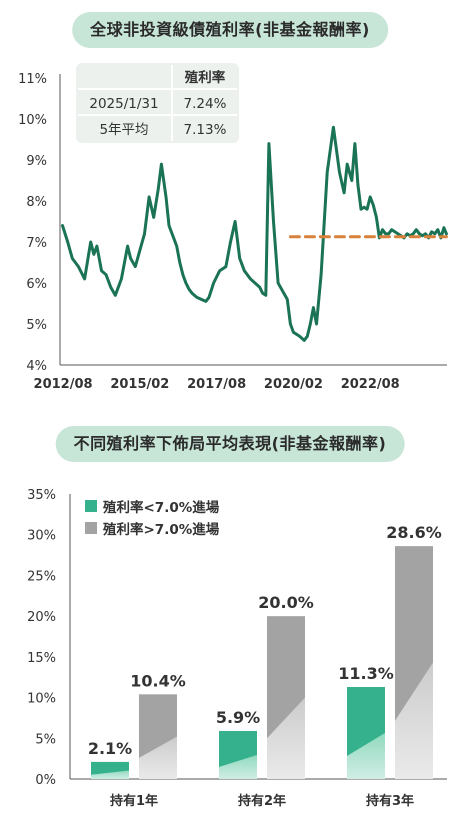  I want to click on table-background, so click(157, 103).